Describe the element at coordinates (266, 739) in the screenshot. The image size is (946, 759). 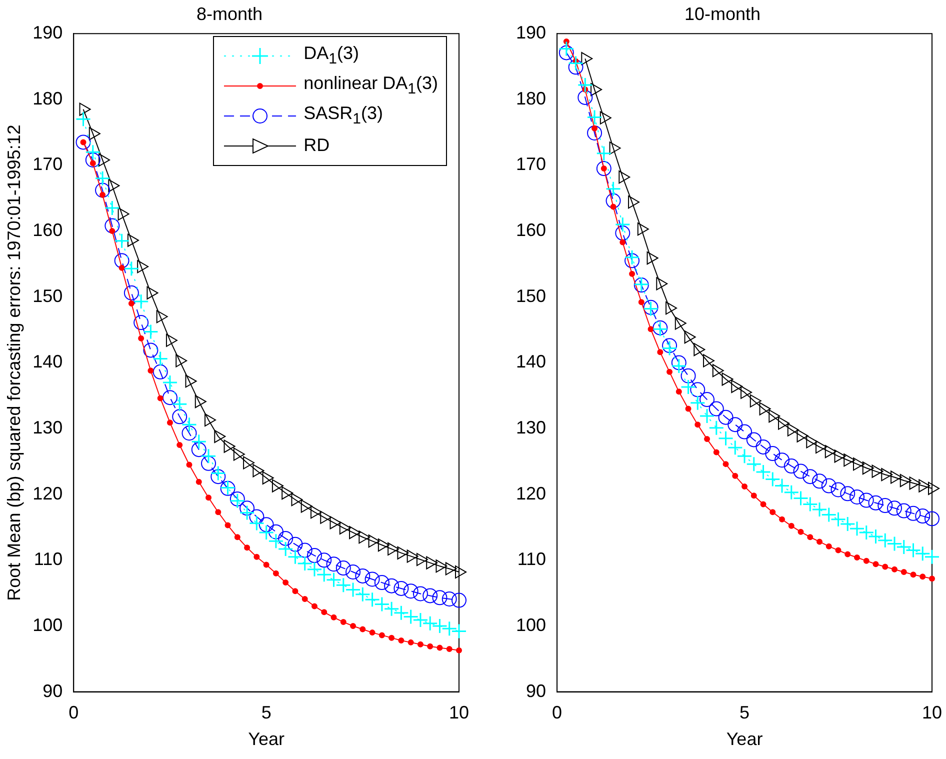
I see `x-axis-title: Year` at that location.